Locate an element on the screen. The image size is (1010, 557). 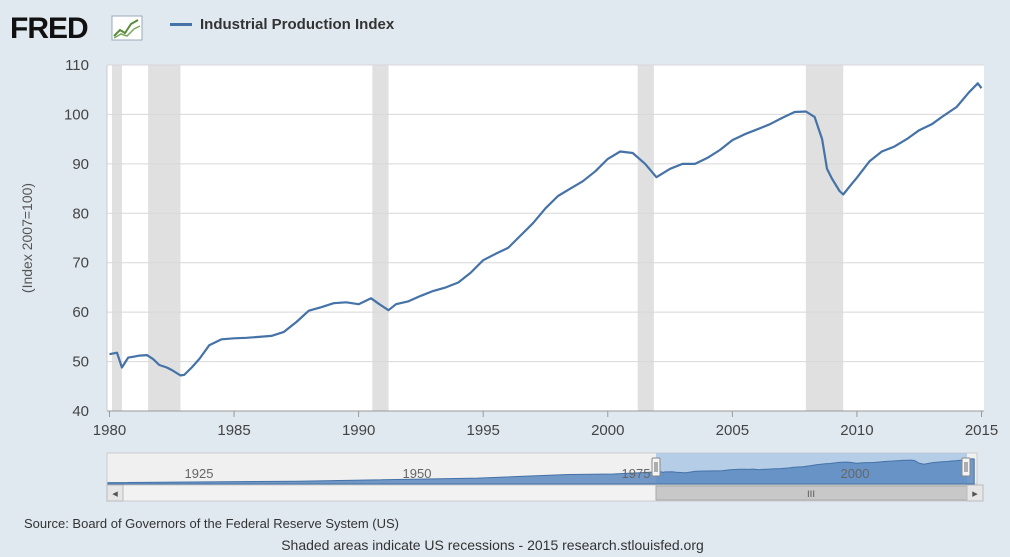
y-tick-label: 70 is located at coordinates (80, 263).